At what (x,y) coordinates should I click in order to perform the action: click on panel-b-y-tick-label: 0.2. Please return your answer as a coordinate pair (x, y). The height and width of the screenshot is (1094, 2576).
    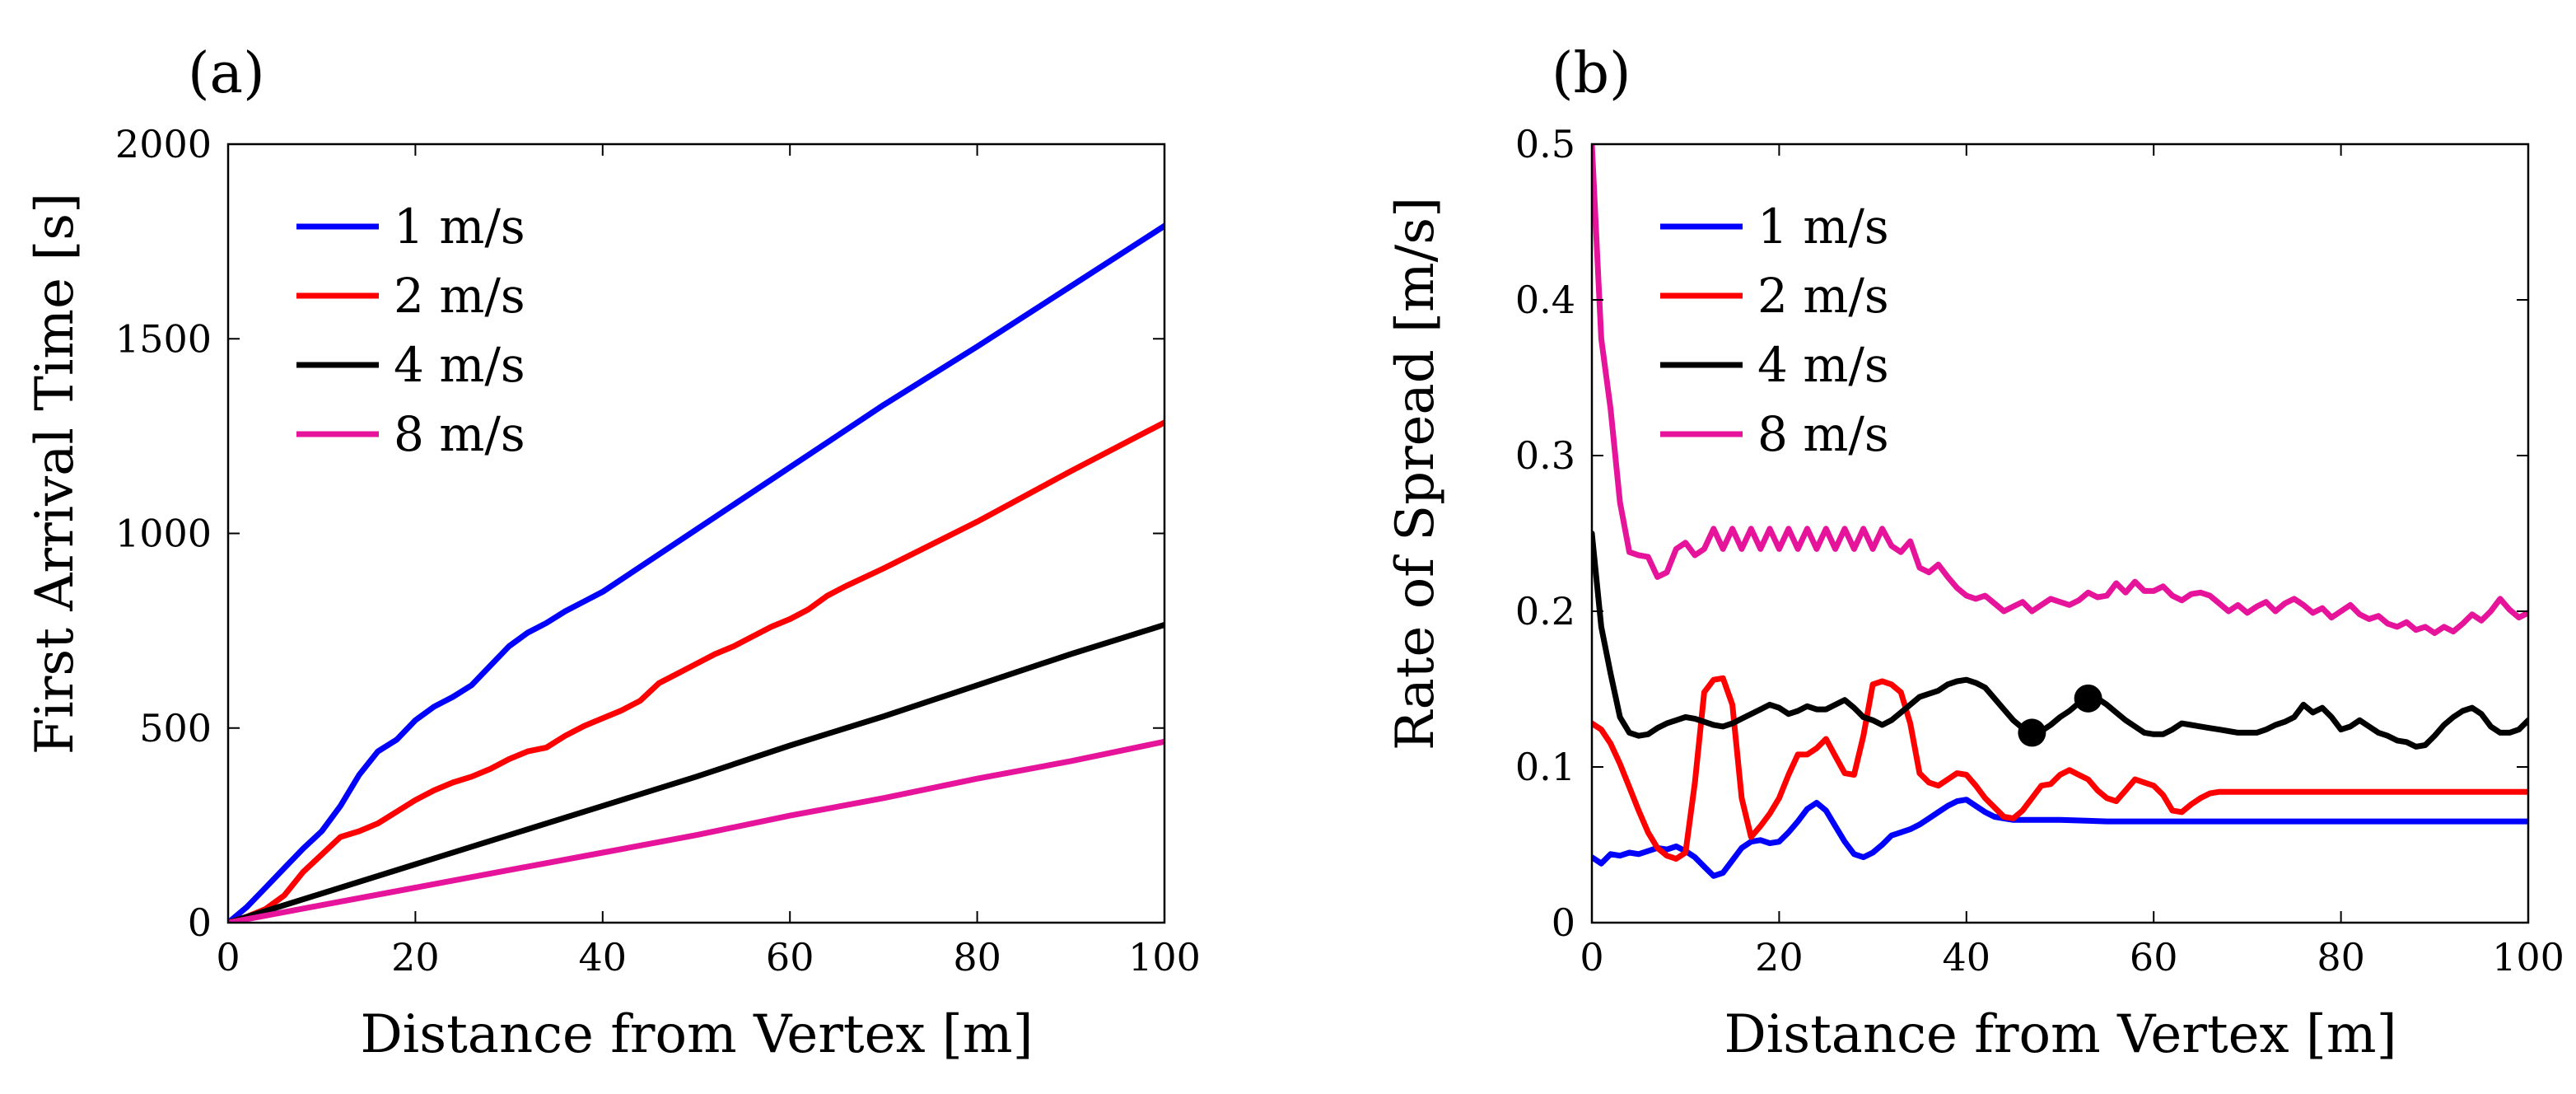
    Looking at the image, I should click on (1545, 611).